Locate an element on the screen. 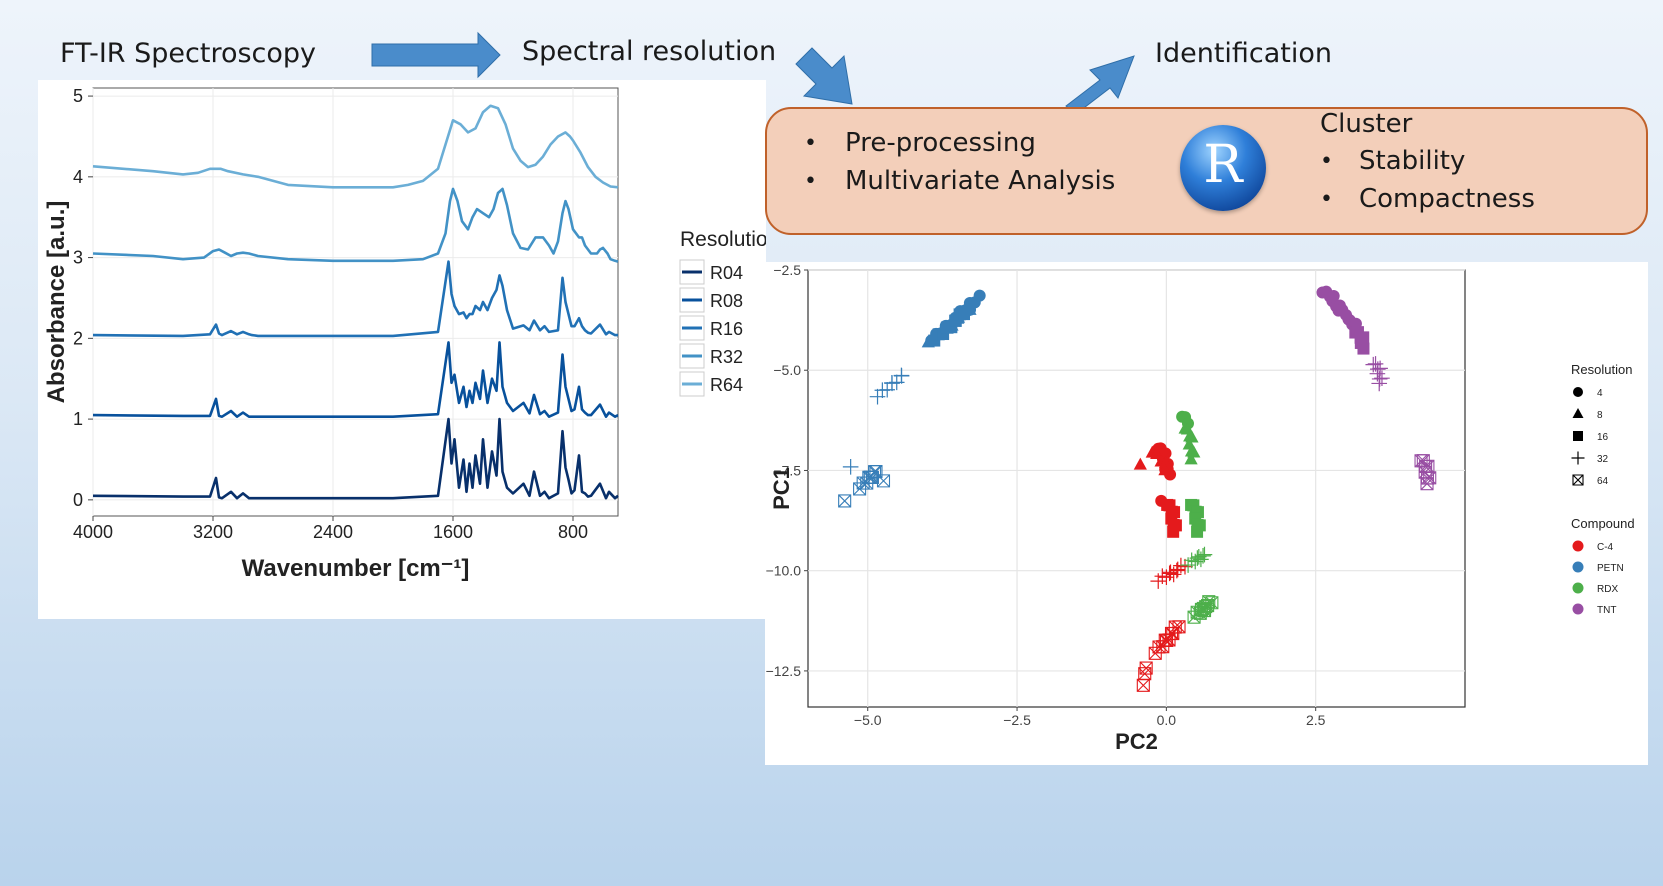  color-legend-swatch-TNT is located at coordinates (1578, 609).